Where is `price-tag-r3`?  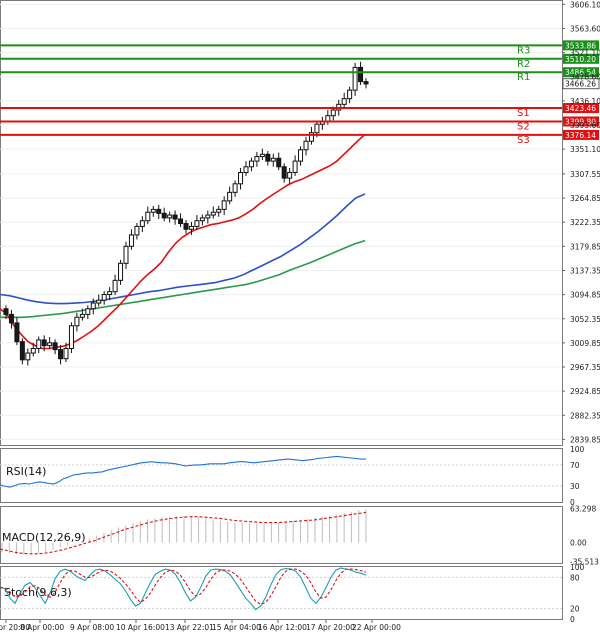
price-tag-r3 is located at coordinates (581, 45).